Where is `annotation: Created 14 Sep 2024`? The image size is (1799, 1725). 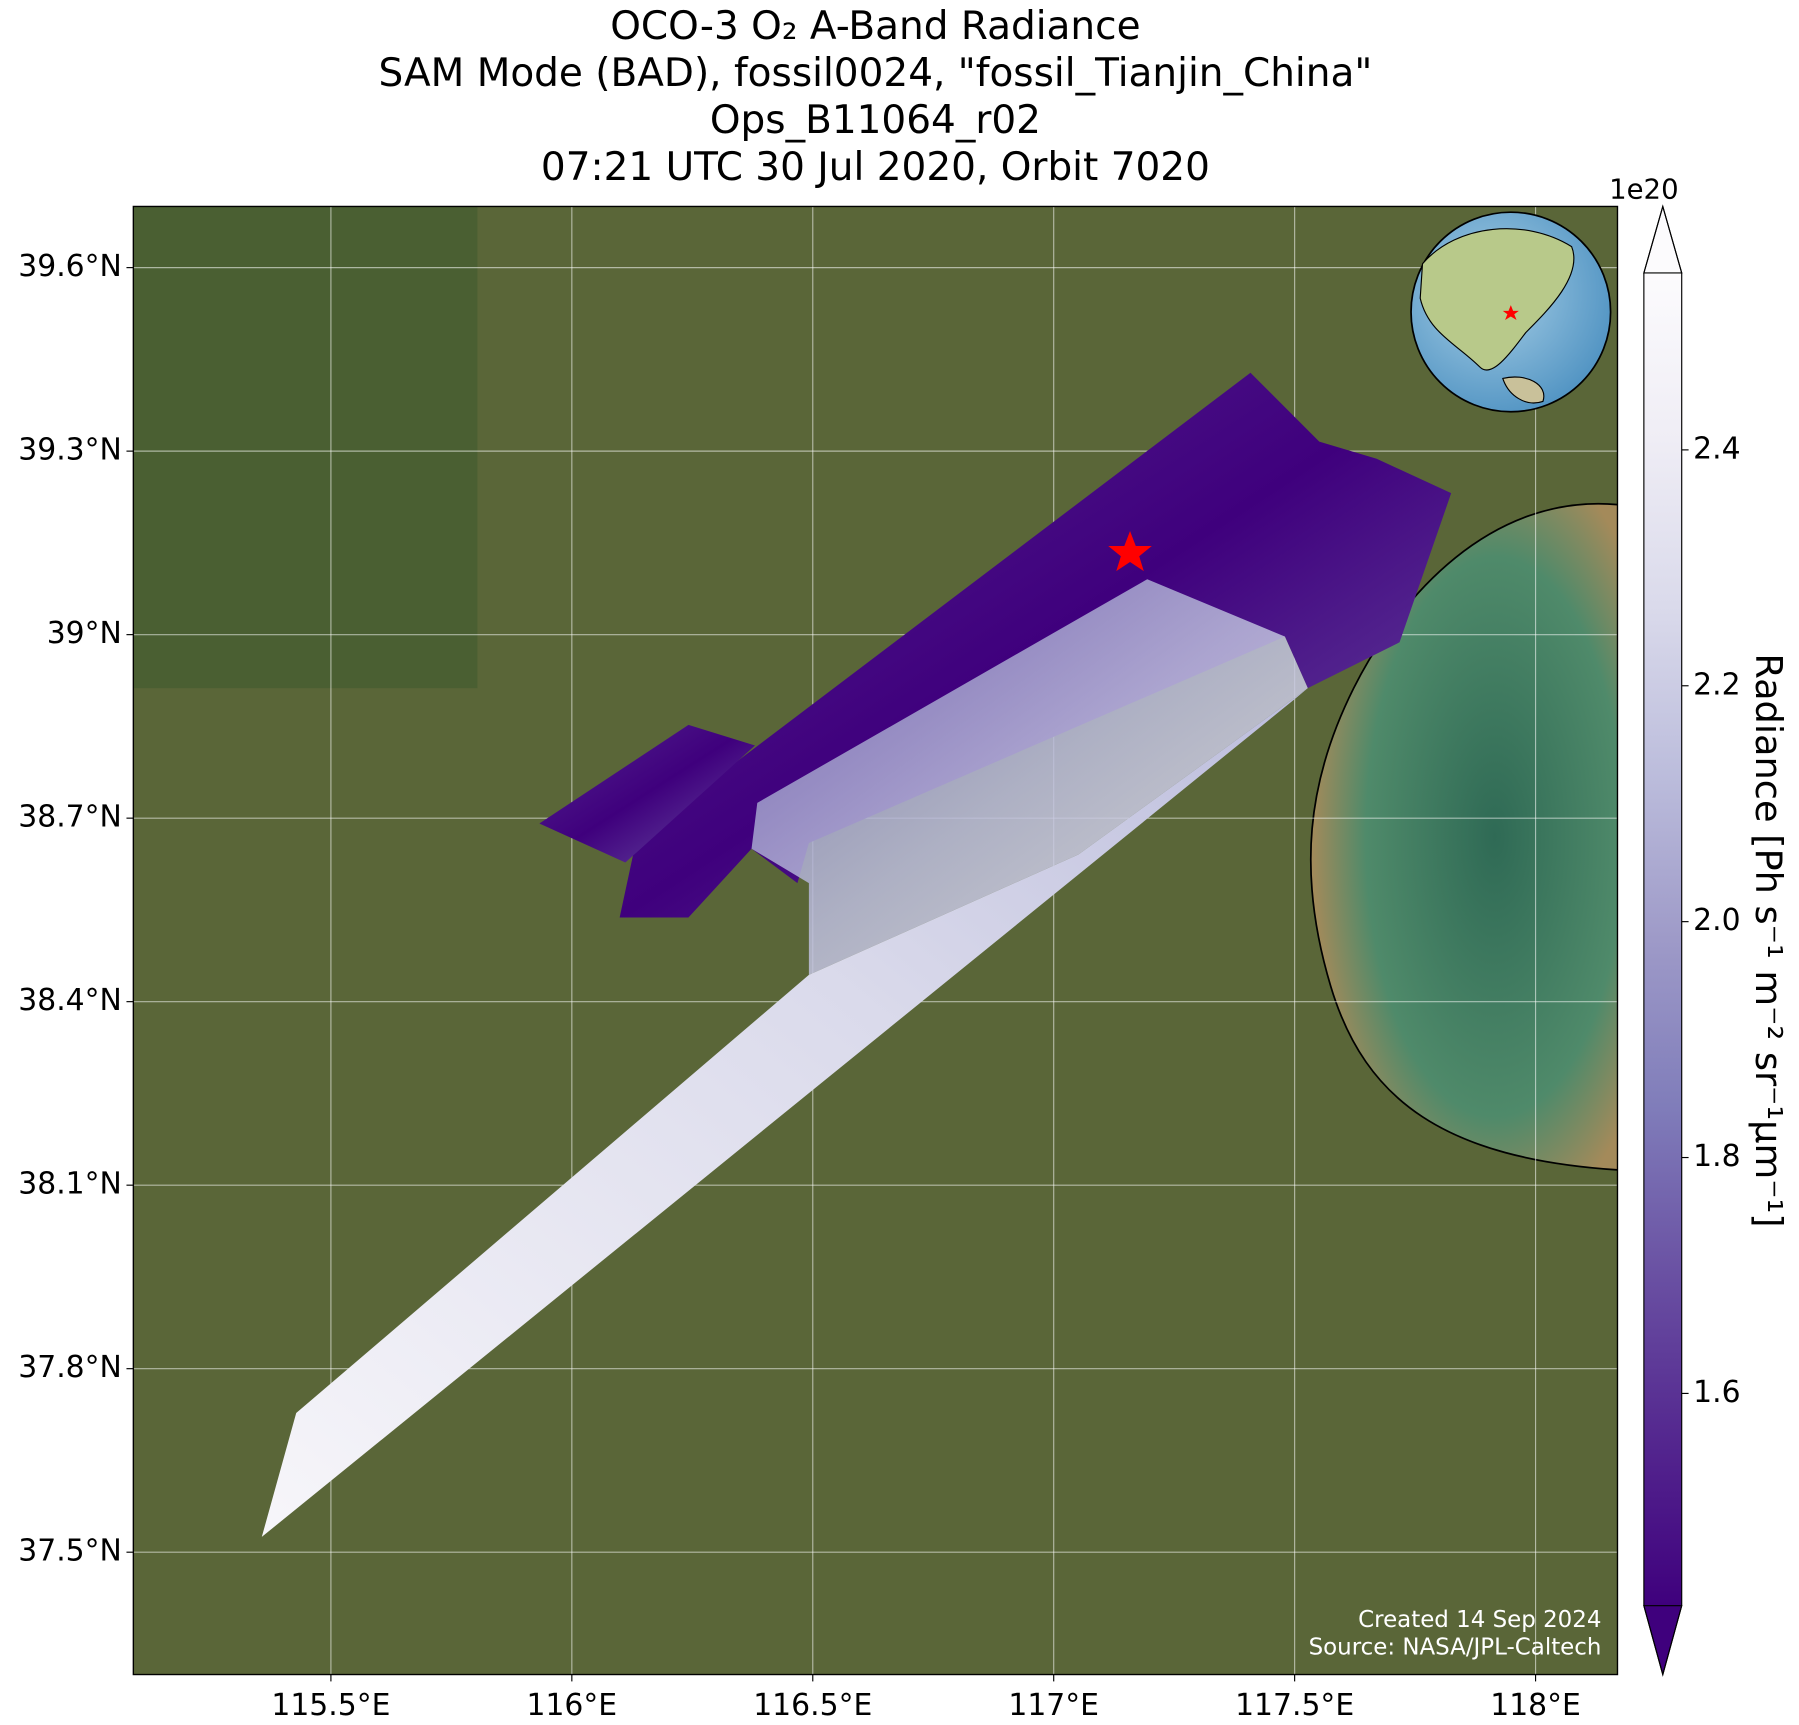 annotation: Created 14 Sep 2024 is located at coordinates (1479, 1620).